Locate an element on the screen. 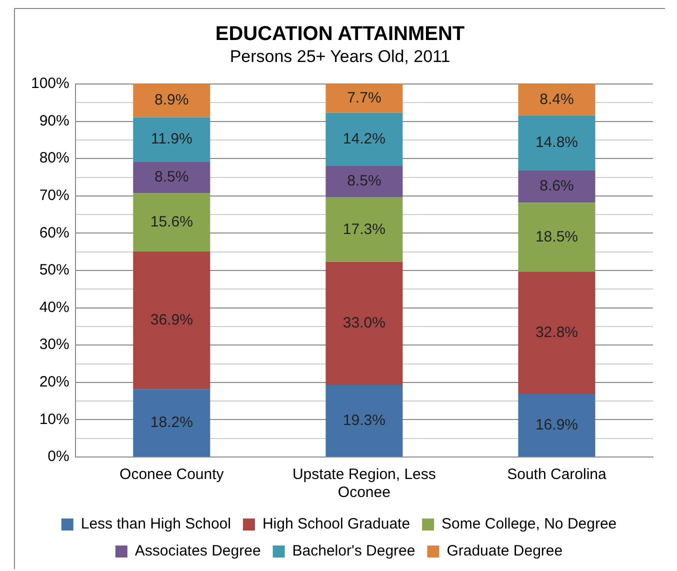 This screenshot has height=571, width=677. data-label: 7.7% is located at coordinates (364, 98).